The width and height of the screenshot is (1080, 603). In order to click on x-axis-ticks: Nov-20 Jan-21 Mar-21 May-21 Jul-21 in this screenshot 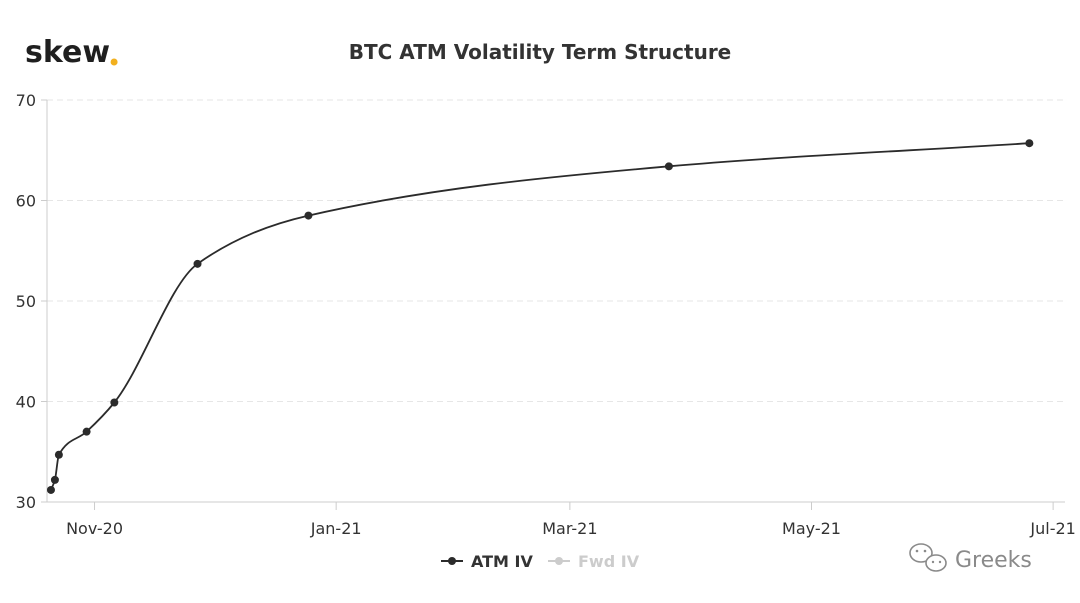, I will do `click(571, 520)`.